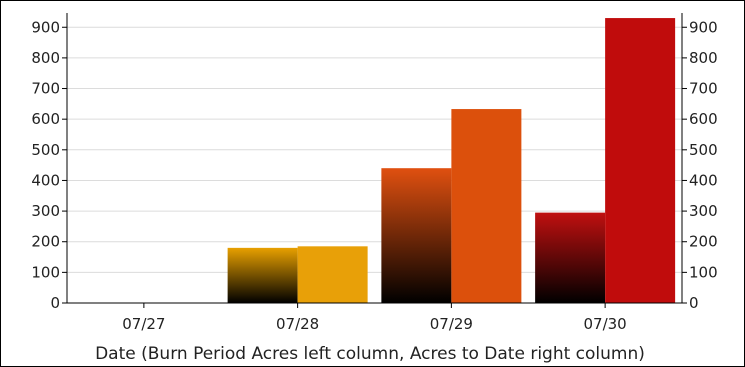 The height and width of the screenshot is (367, 745). Describe the element at coordinates (605, 324) in the screenshot. I see `x-tick-label: 07/30` at that location.